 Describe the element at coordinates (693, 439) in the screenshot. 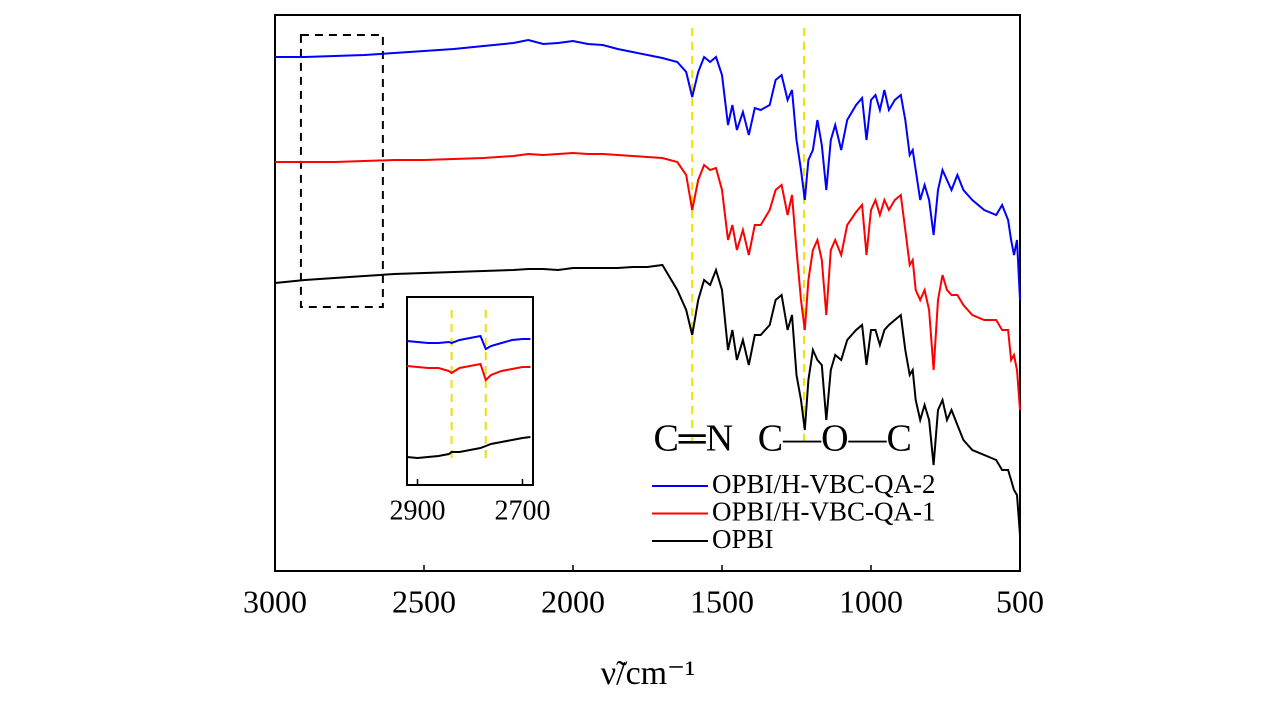

I see `annotation: C═N` at that location.